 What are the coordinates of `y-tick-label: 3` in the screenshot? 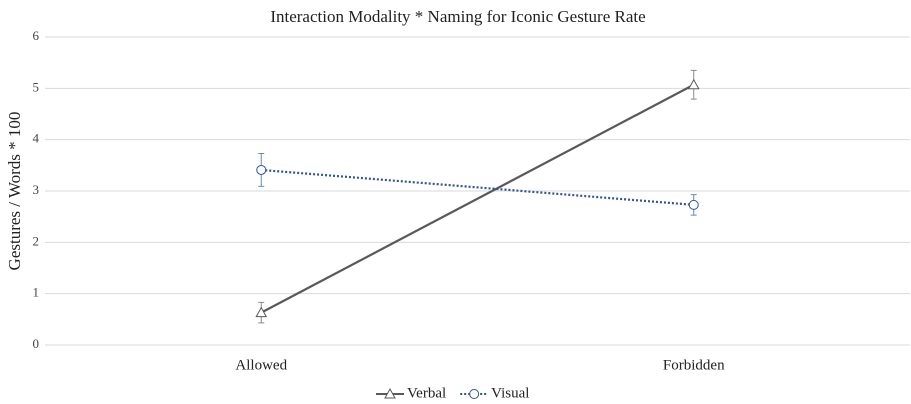 It's located at (36, 189).